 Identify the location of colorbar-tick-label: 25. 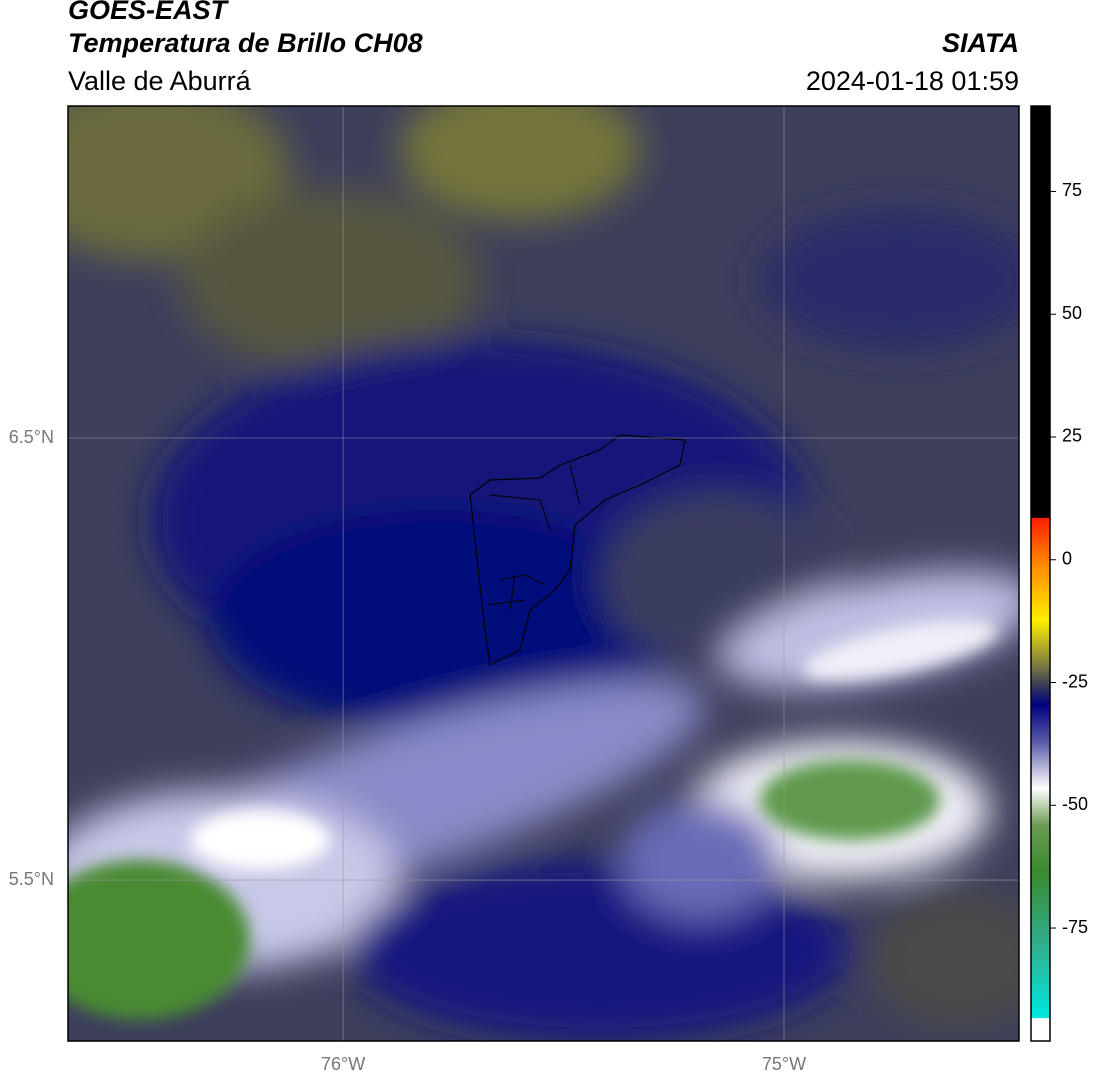
(1072, 436).